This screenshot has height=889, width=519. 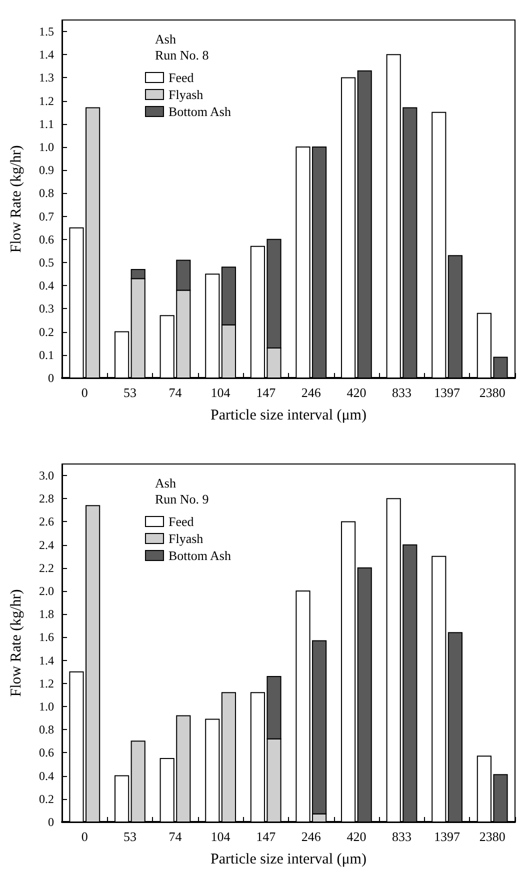 I want to click on y-tick-label: 1.3, so click(x=46, y=77).